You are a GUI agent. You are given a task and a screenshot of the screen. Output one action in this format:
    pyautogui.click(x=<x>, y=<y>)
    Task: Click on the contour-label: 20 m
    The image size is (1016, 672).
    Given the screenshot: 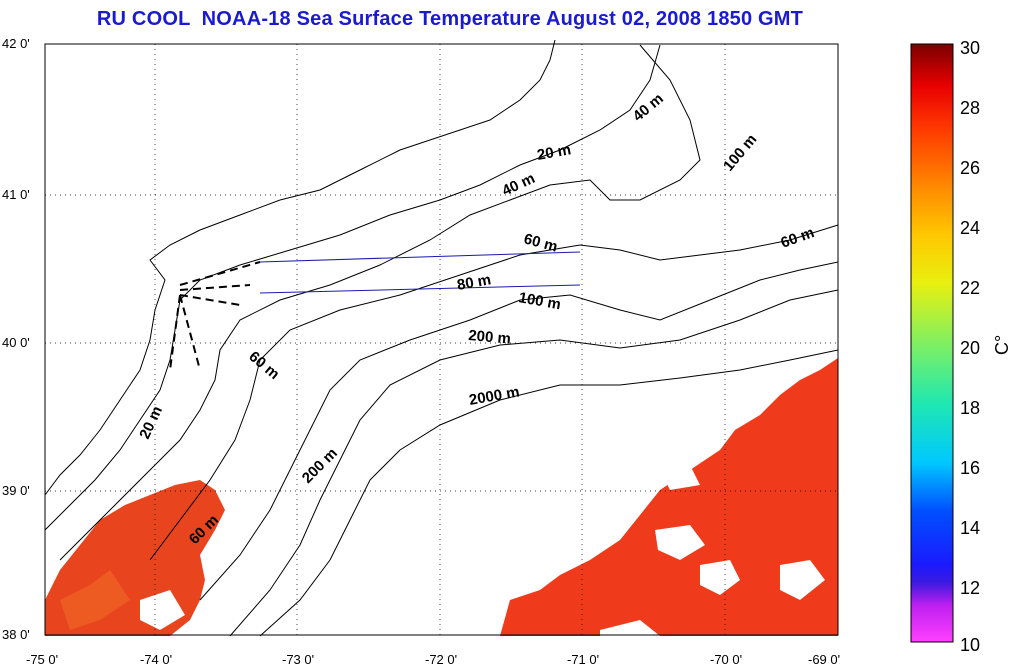 What is the action you would take?
    pyautogui.click(x=554, y=152)
    